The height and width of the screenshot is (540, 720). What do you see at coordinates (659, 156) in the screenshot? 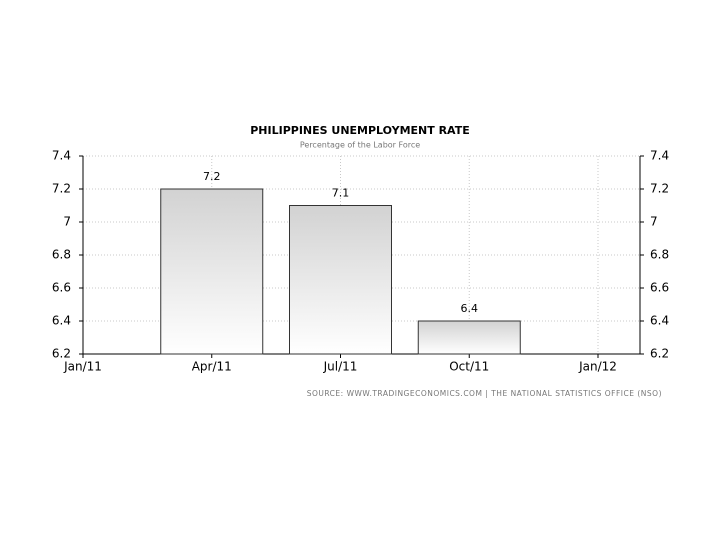
I see `y2-tick-label: 7.4` at bounding box center [659, 156].